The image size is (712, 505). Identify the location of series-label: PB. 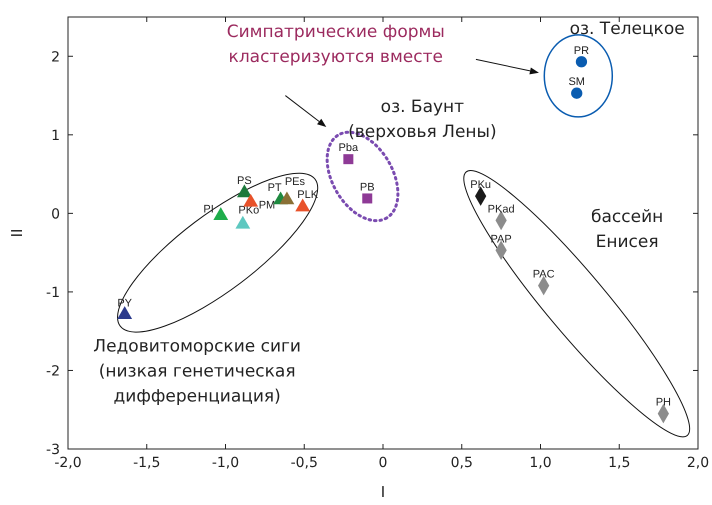
(367, 187).